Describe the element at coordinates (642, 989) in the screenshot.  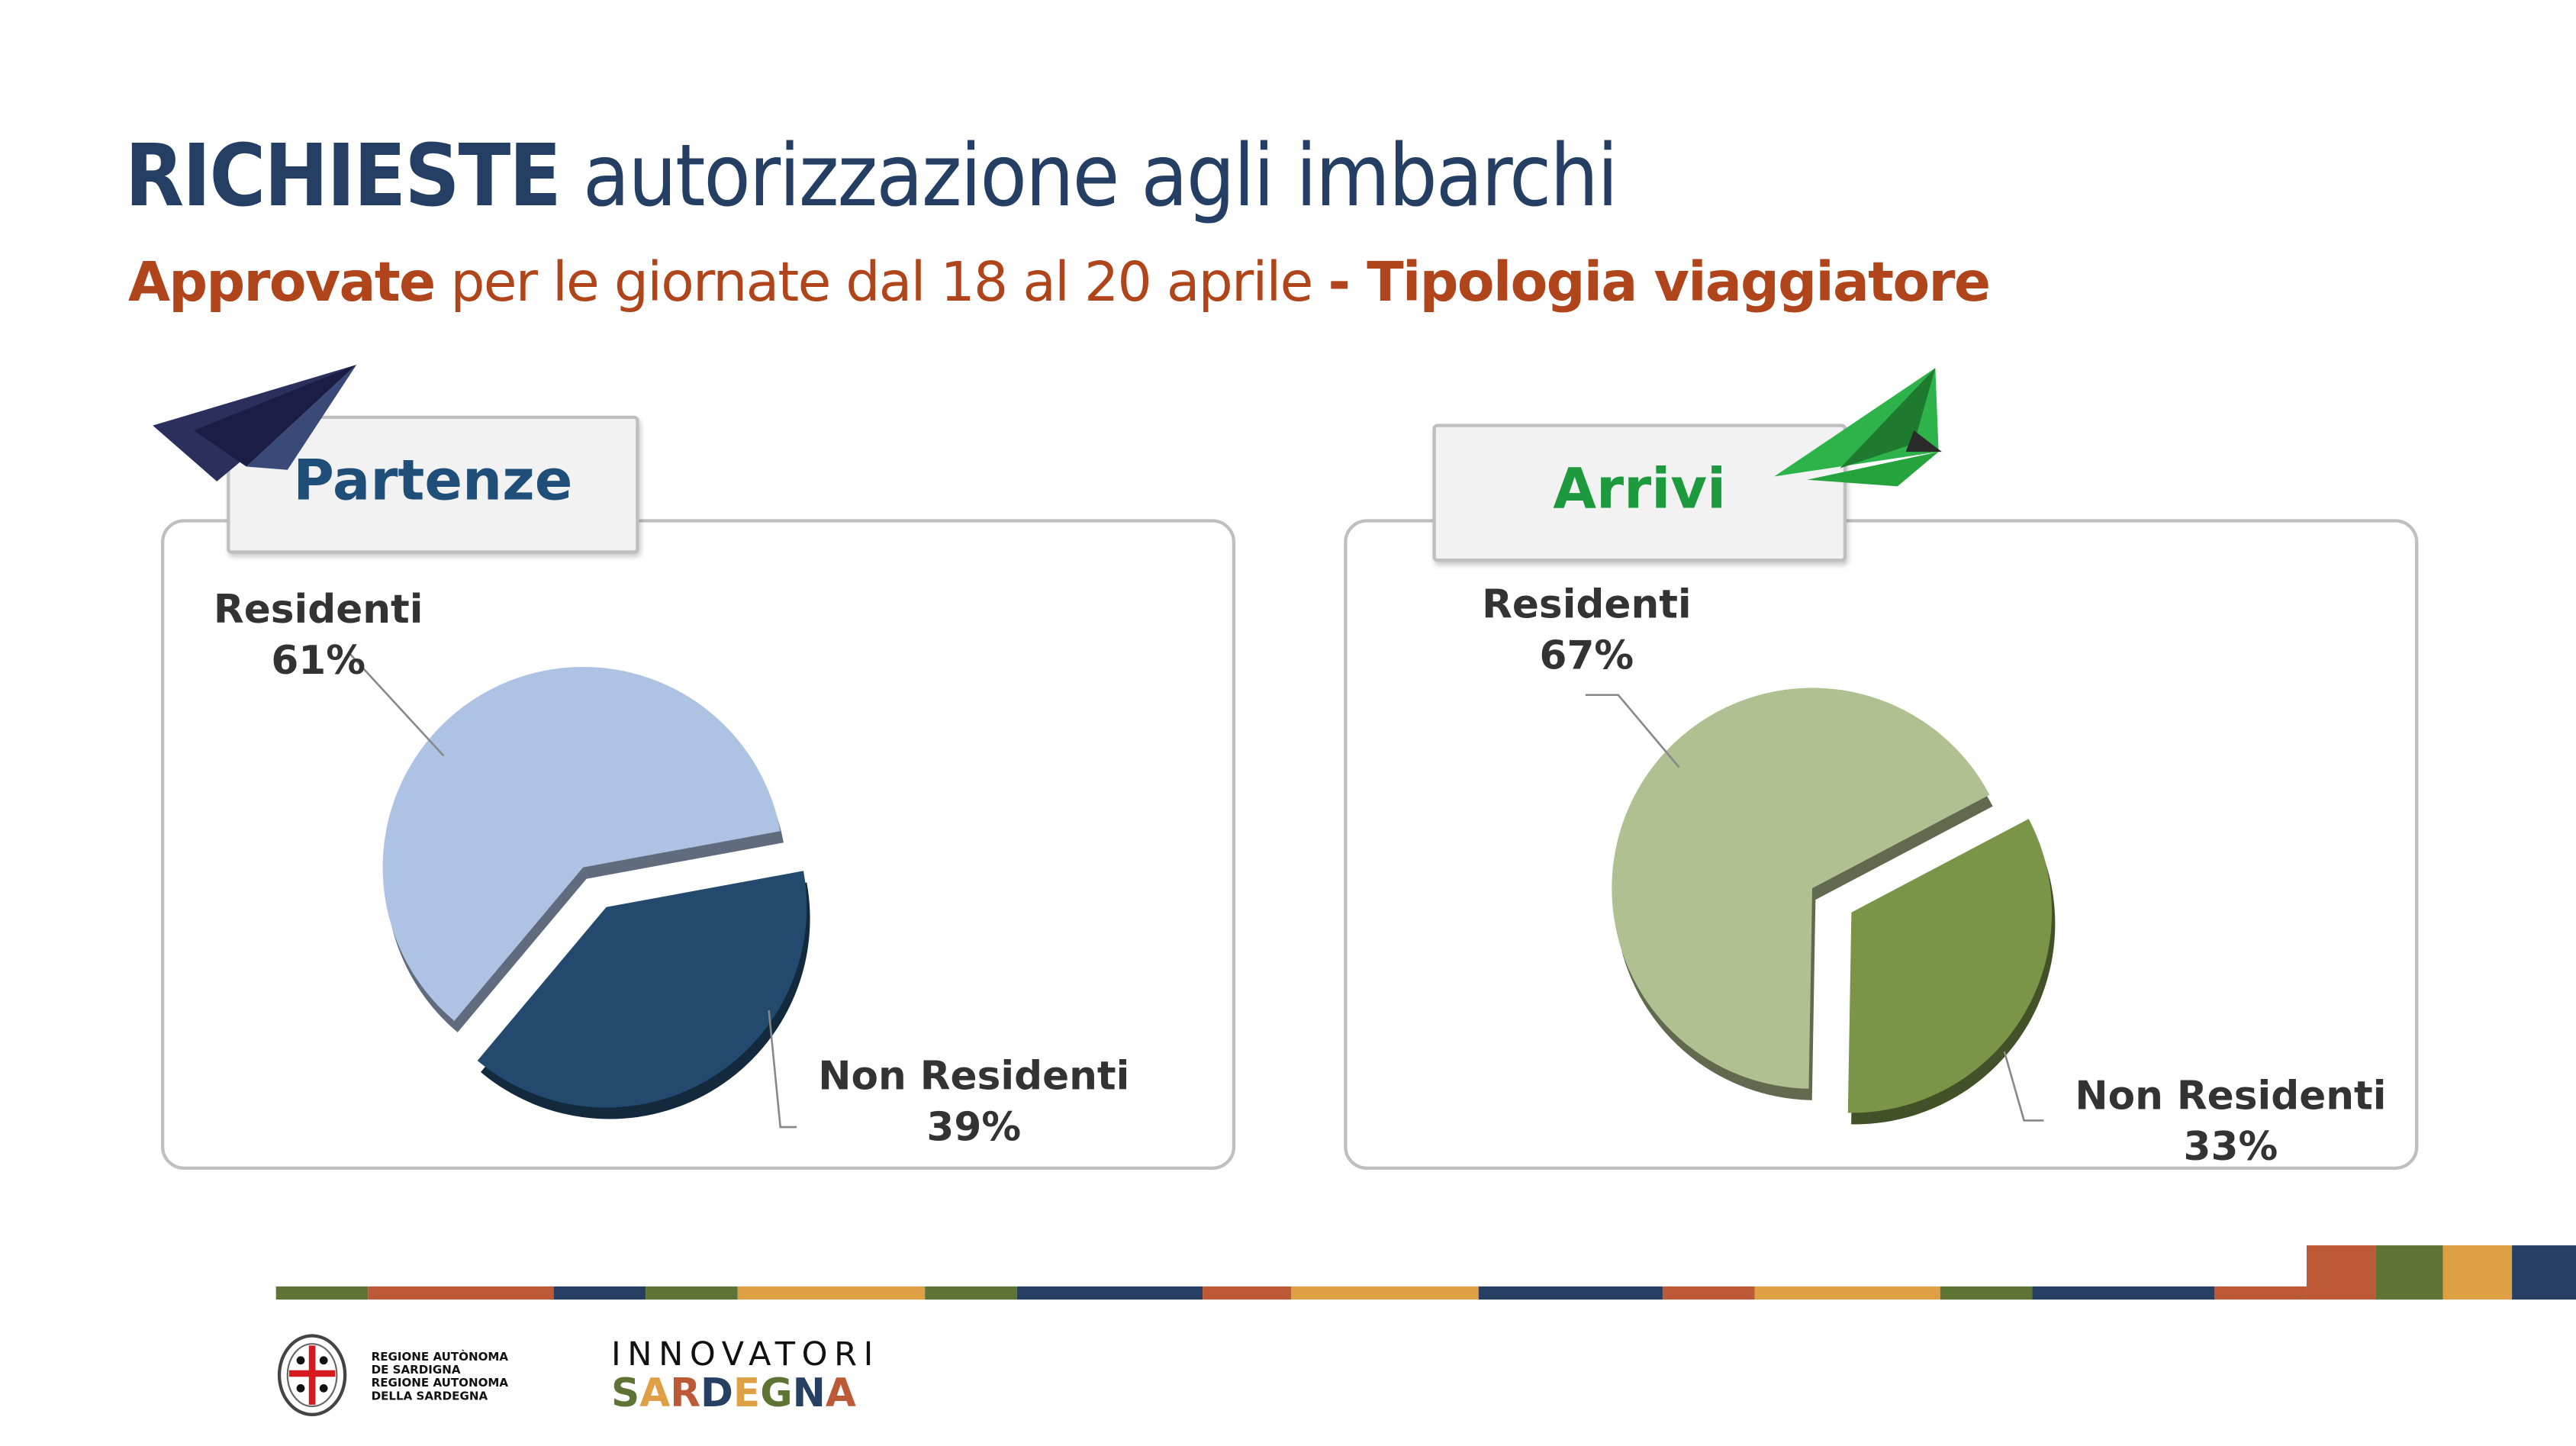
I see `pie-0-slice-non-residenti` at that location.